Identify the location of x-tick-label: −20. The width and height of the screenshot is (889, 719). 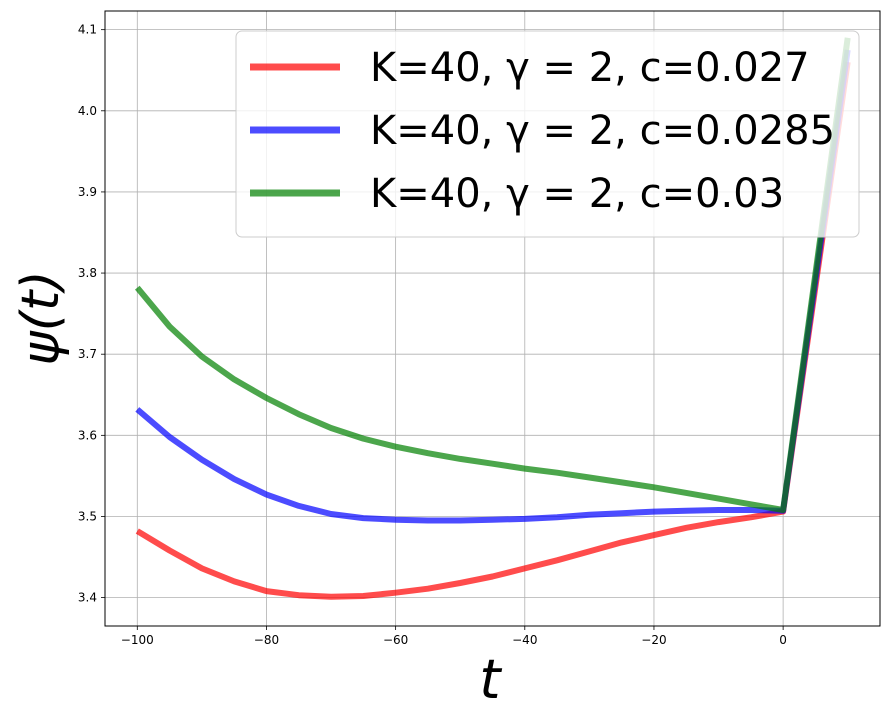
(653, 640).